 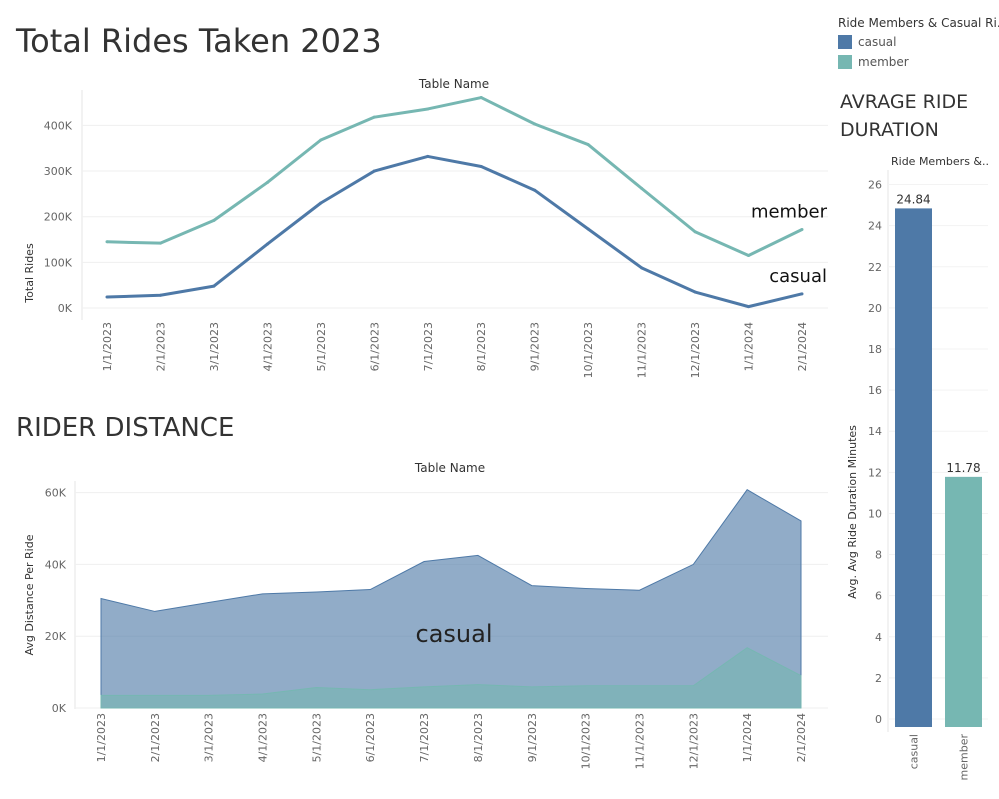 I want to click on area-chart-x-tick-label: 7/1/2023, so click(x=424, y=737).